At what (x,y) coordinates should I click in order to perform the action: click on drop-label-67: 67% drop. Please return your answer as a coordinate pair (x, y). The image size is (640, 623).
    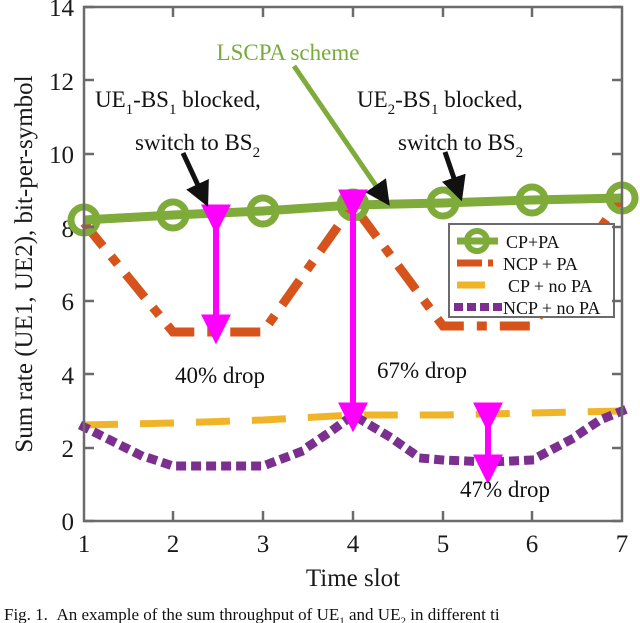
    Looking at the image, I should click on (422, 370).